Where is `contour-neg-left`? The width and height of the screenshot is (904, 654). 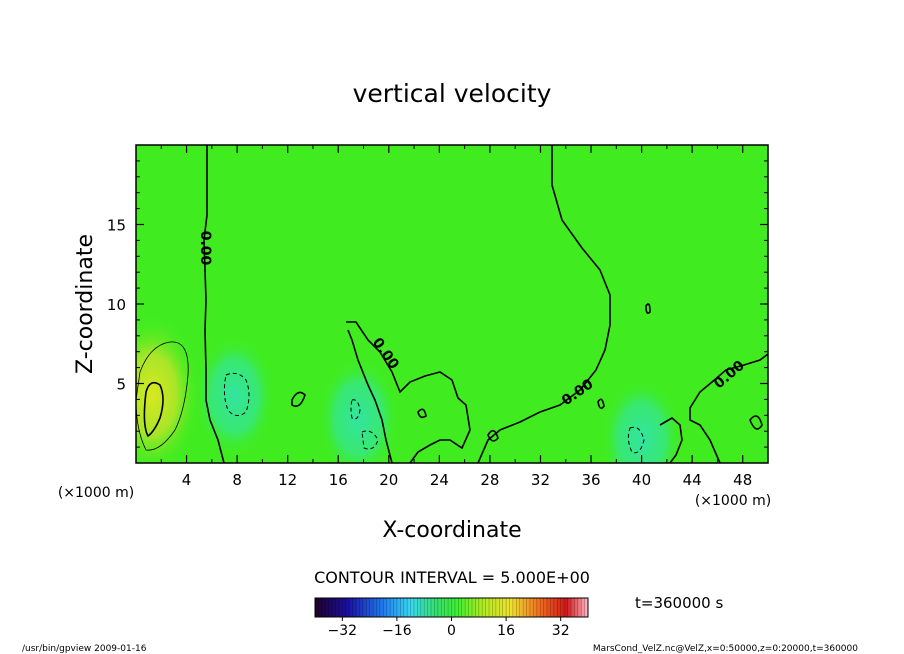
contour-neg-left is located at coordinates (236, 394).